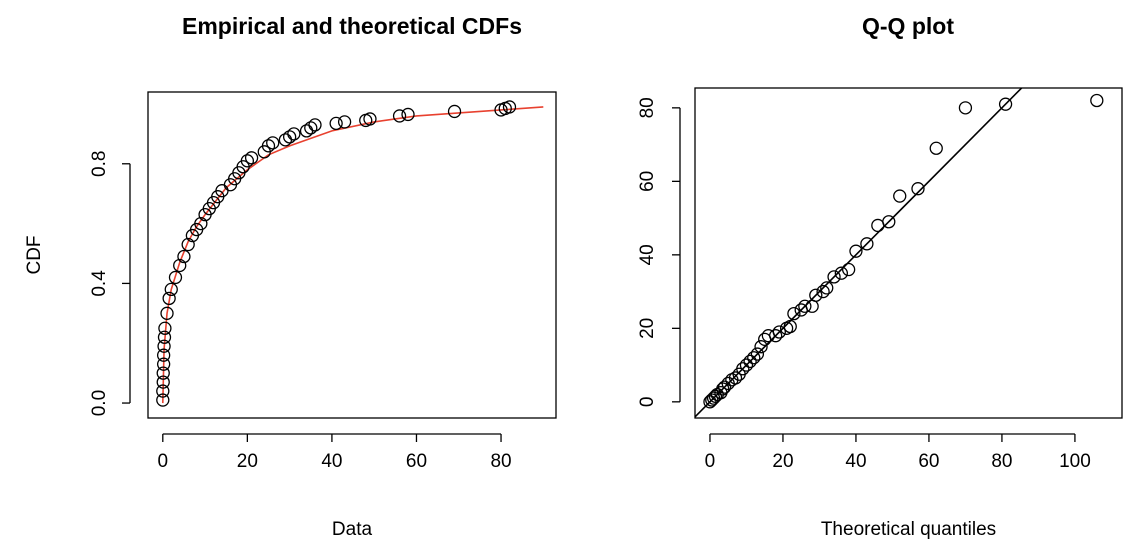 The height and width of the screenshot is (556, 1146). I want to click on y-axis-label: CDF, so click(34, 254).